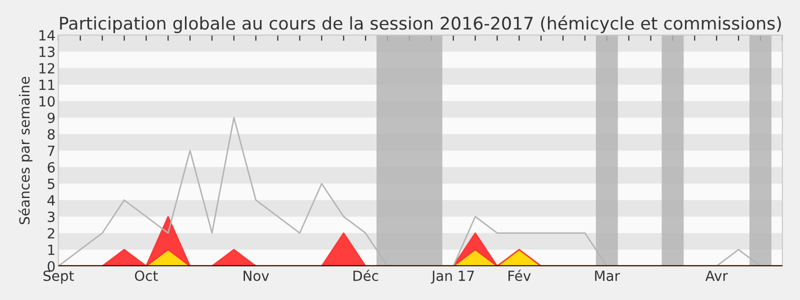  Describe the element at coordinates (51, 118) in the screenshot. I see `y-tick-label: 9` at that location.